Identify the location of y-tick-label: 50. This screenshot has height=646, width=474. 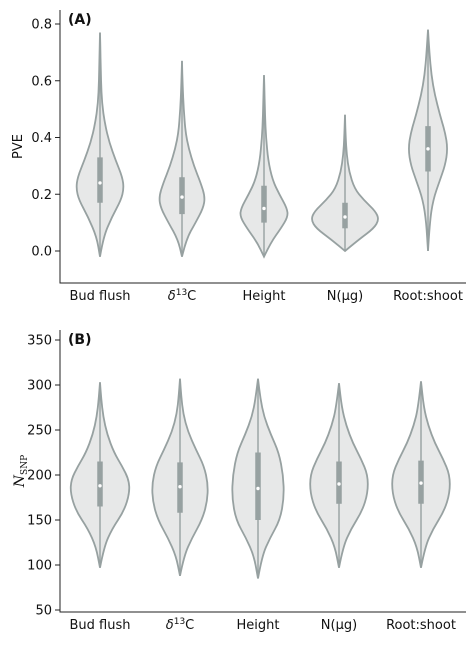
(43, 611).